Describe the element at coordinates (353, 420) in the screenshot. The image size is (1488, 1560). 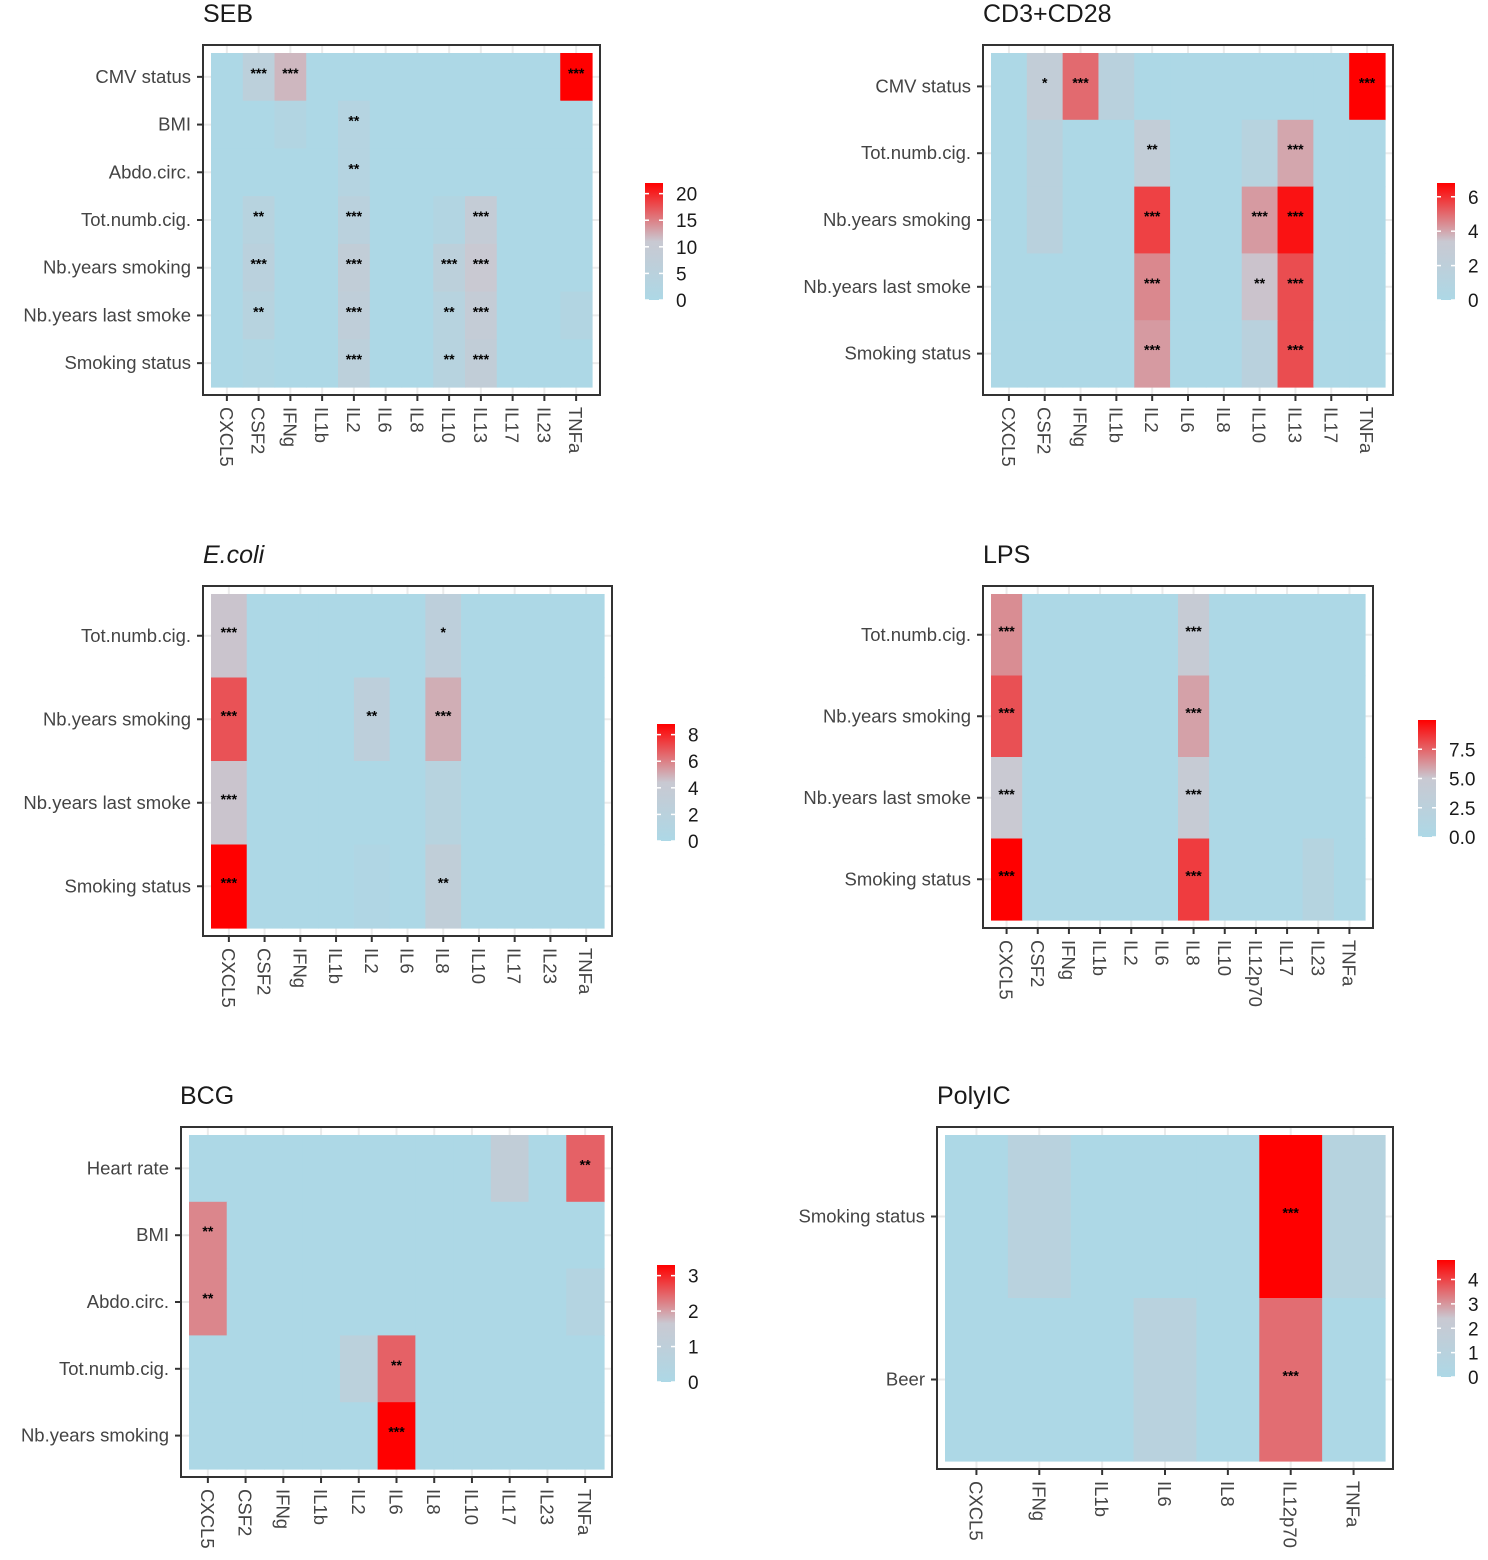
I see `x-tick-label: IL2` at that location.